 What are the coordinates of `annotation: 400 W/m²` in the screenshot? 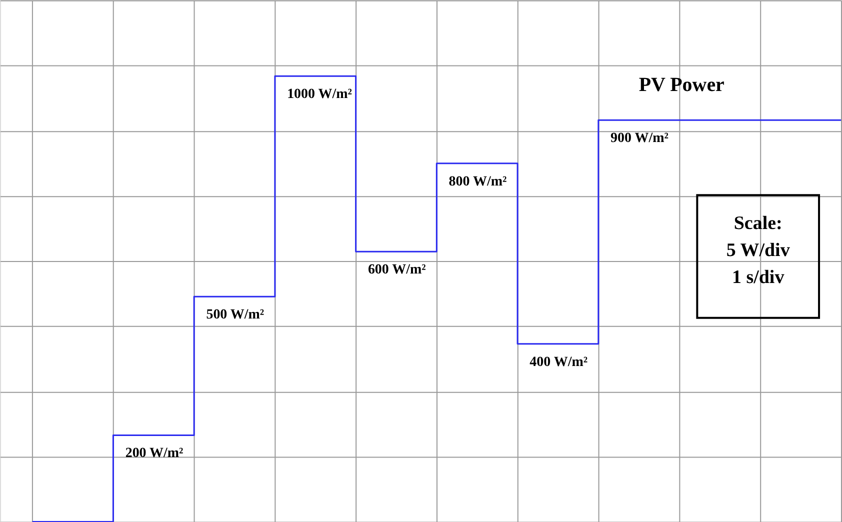 It's located at (559, 362).